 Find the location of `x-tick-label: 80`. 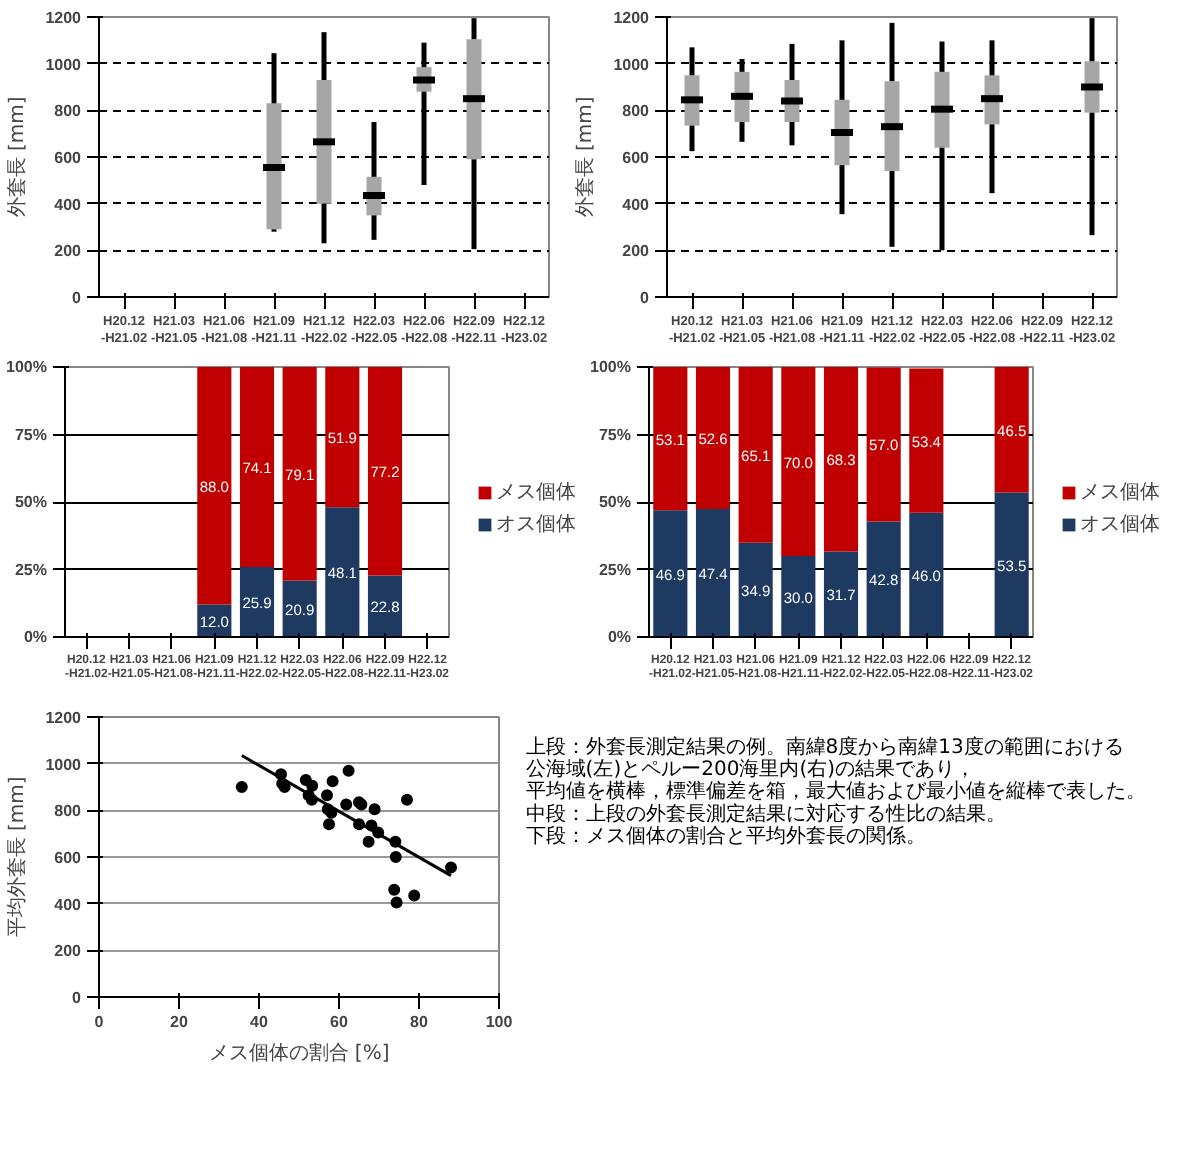

x-tick-label: 80 is located at coordinates (419, 1022).